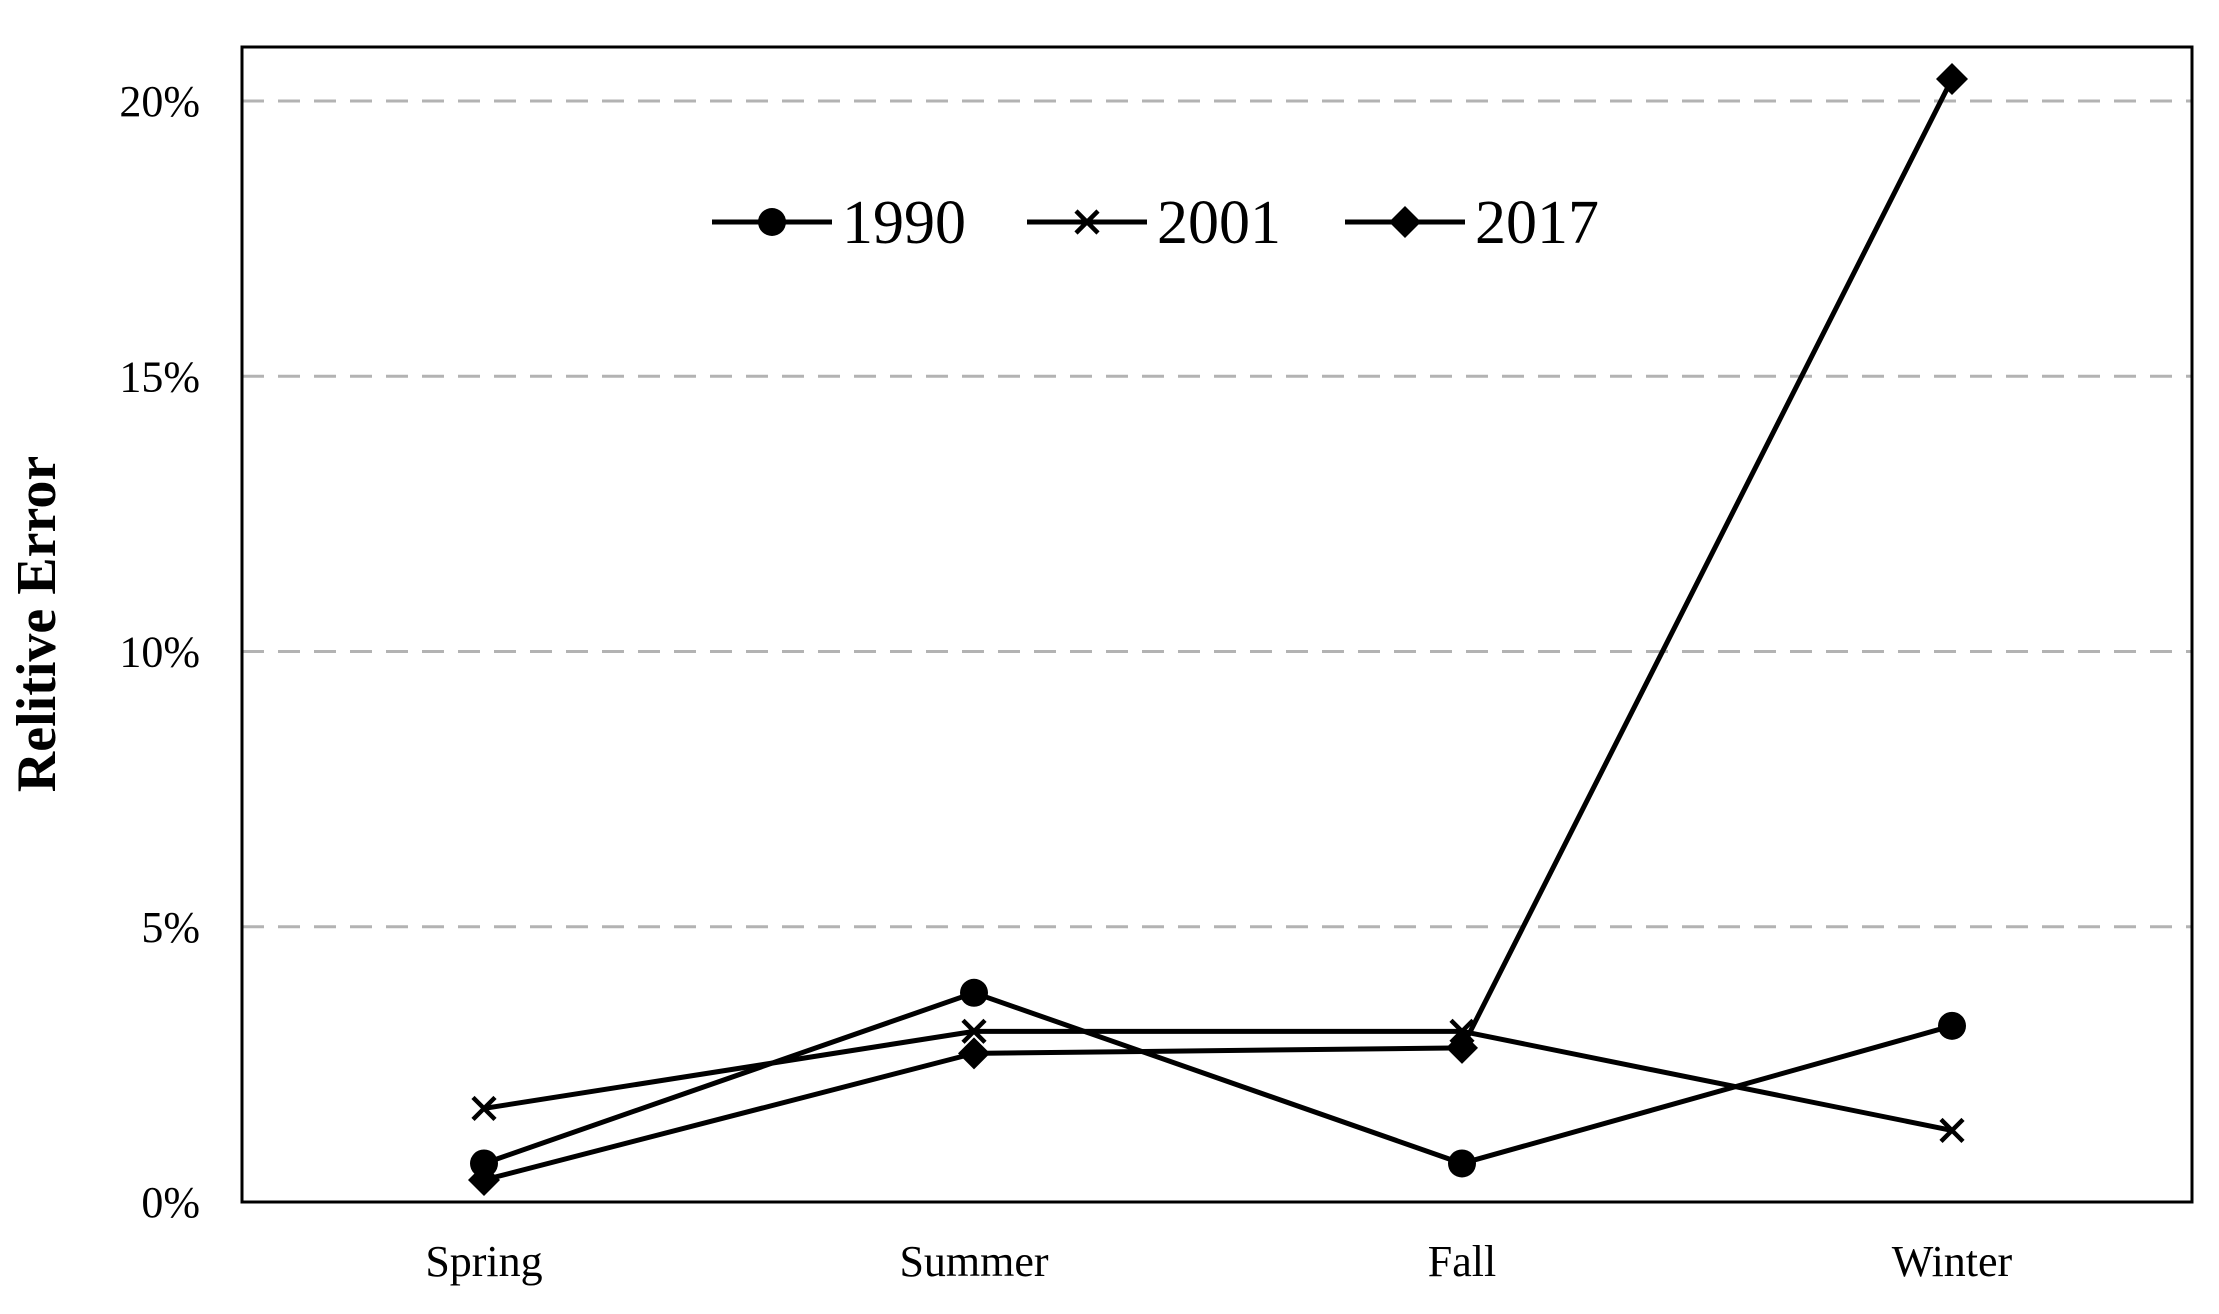  I want to click on legend-item: 2001, so click(1154, 223).